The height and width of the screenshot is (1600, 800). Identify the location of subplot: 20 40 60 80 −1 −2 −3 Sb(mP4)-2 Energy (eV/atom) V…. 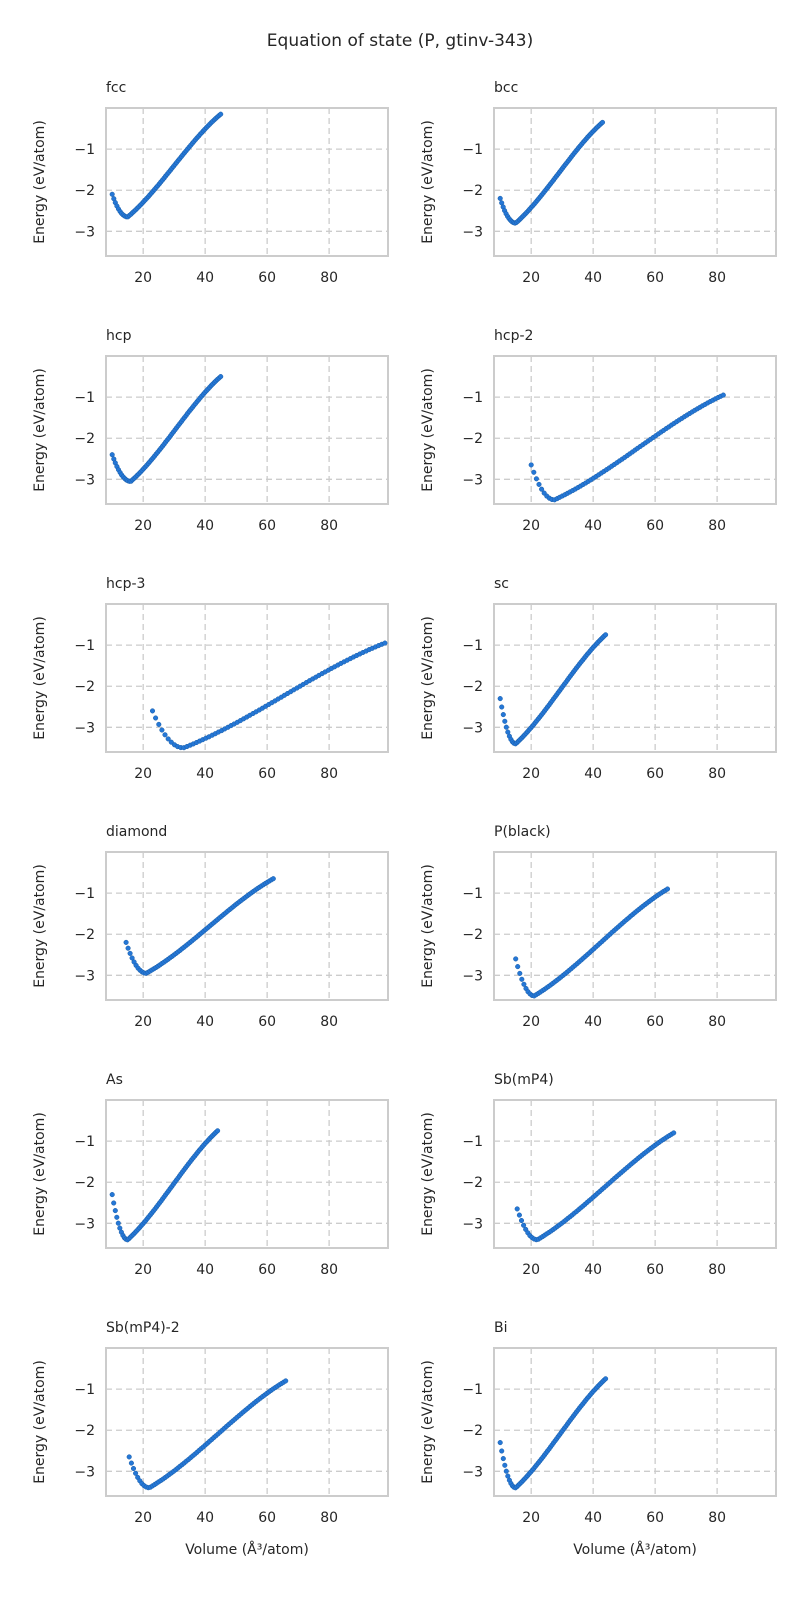
(210, 1439).